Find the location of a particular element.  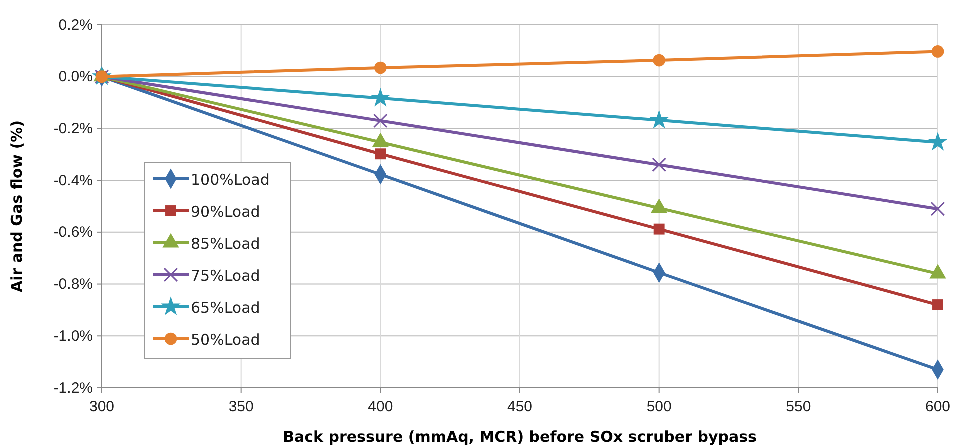

y-tick-label: -1.0% is located at coordinates (73, 336).